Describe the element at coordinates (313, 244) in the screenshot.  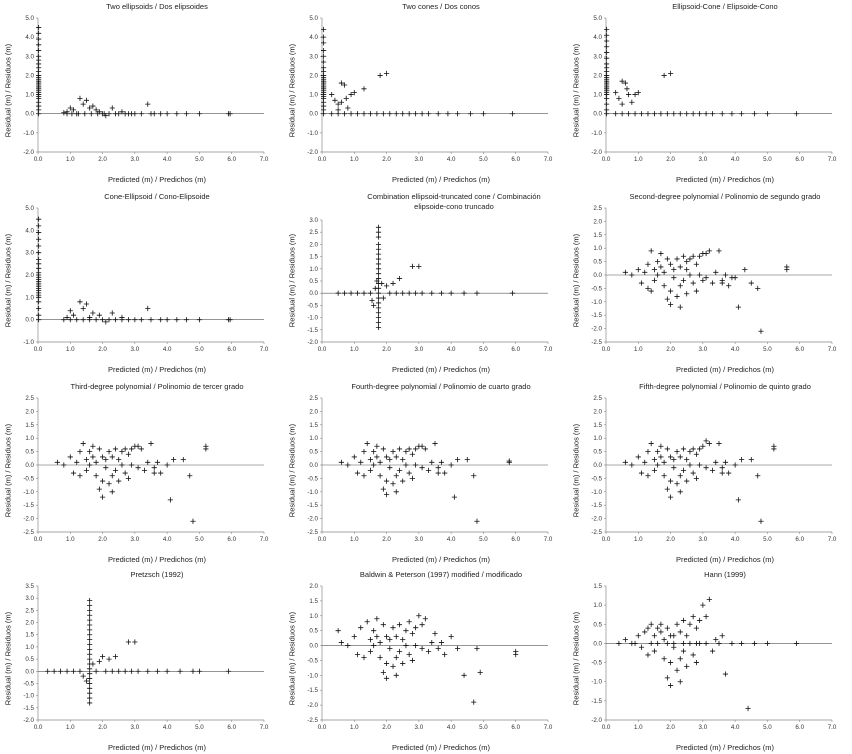
I see `y-tick-label: 2.0` at that location.